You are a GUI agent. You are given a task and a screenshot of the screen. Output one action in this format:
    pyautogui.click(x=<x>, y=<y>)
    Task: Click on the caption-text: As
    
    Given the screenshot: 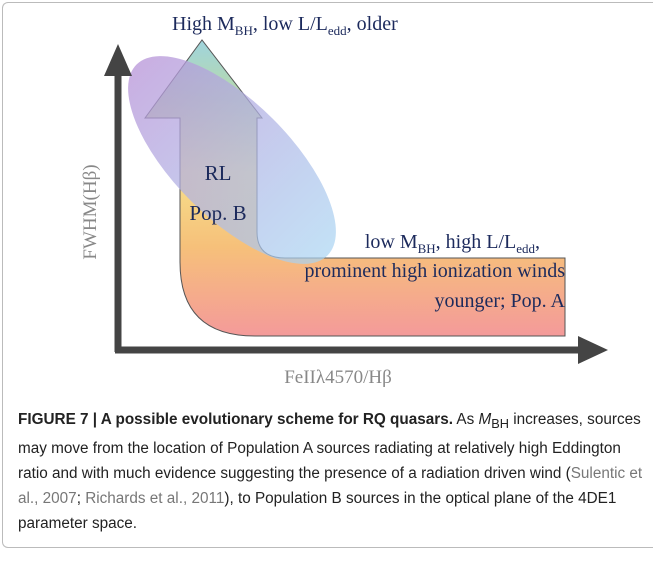 What is the action you would take?
    pyautogui.click(x=465, y=419)
    